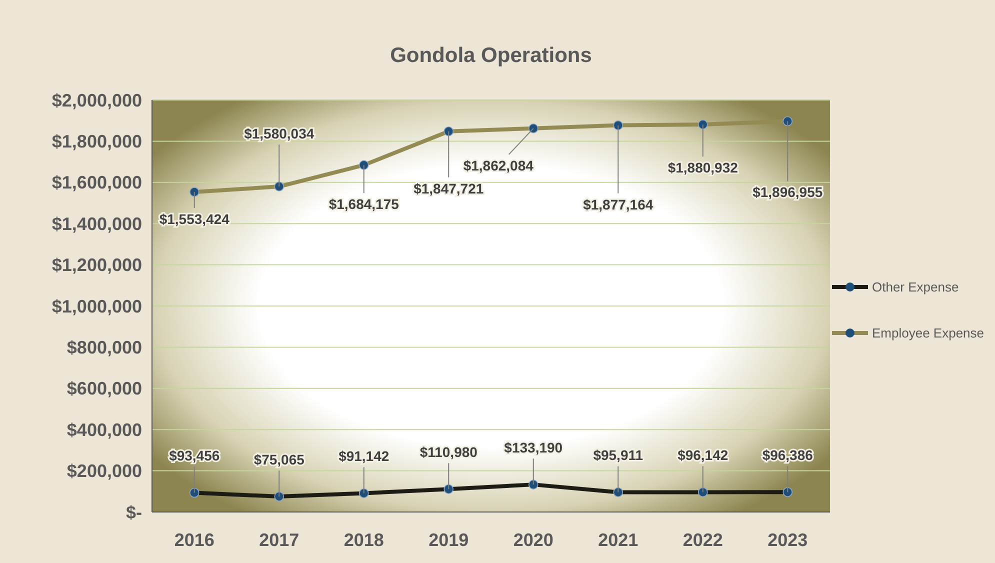 The height and width of the screenshot is (563, 995). I want to click on x-tick-label: 2017, so click(279, 540).